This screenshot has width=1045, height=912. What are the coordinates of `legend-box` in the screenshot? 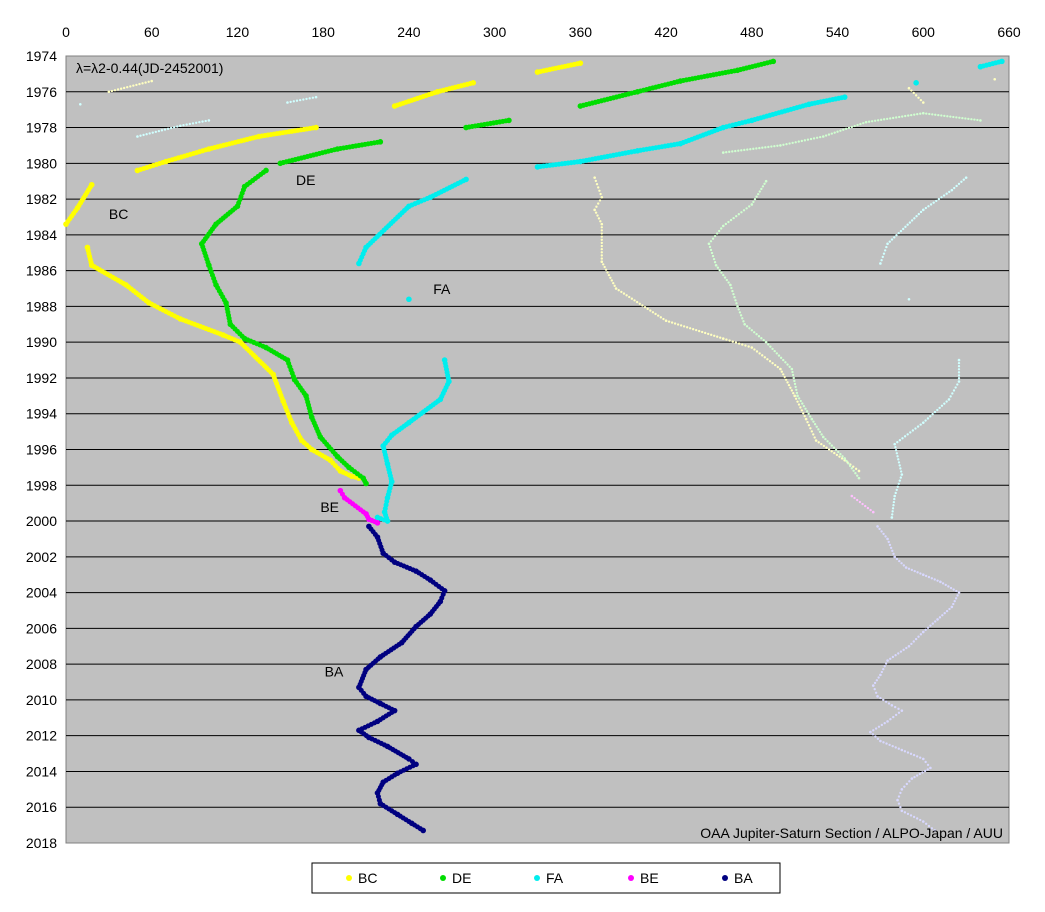 It's located at (546, 878).